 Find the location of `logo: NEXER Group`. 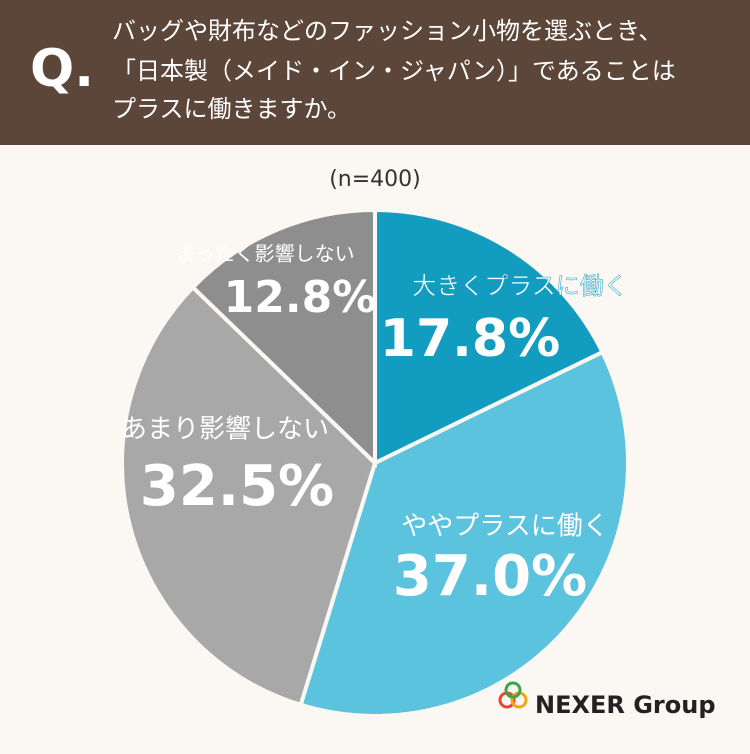

logo: NEXER Group is located at coordinates (607, 700).